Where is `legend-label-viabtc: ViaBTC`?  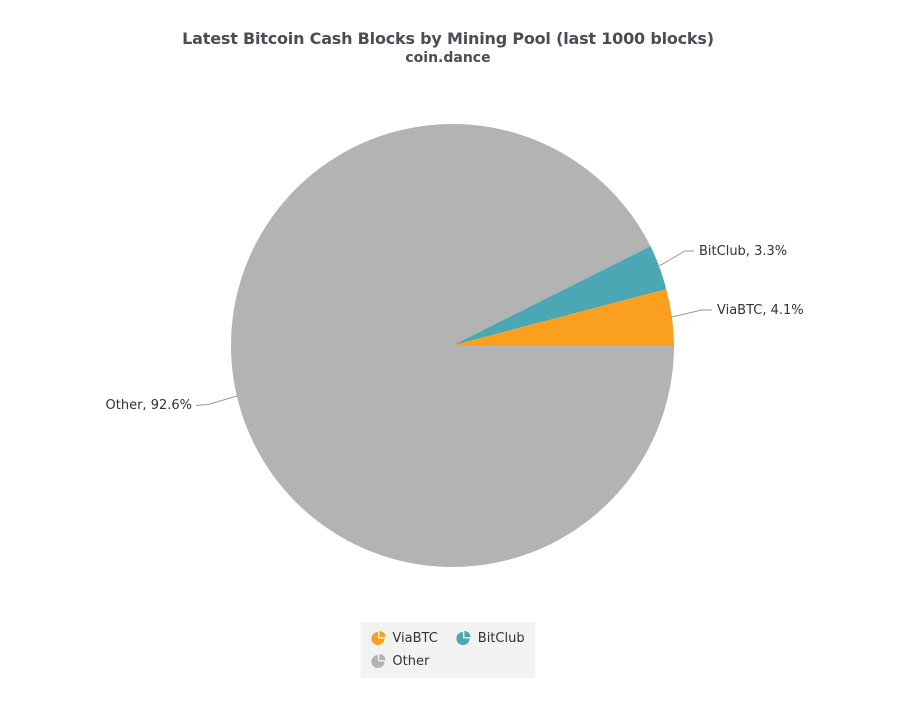
legend-label-viabtc: ViaBTC is located at coordinates (415, 638).